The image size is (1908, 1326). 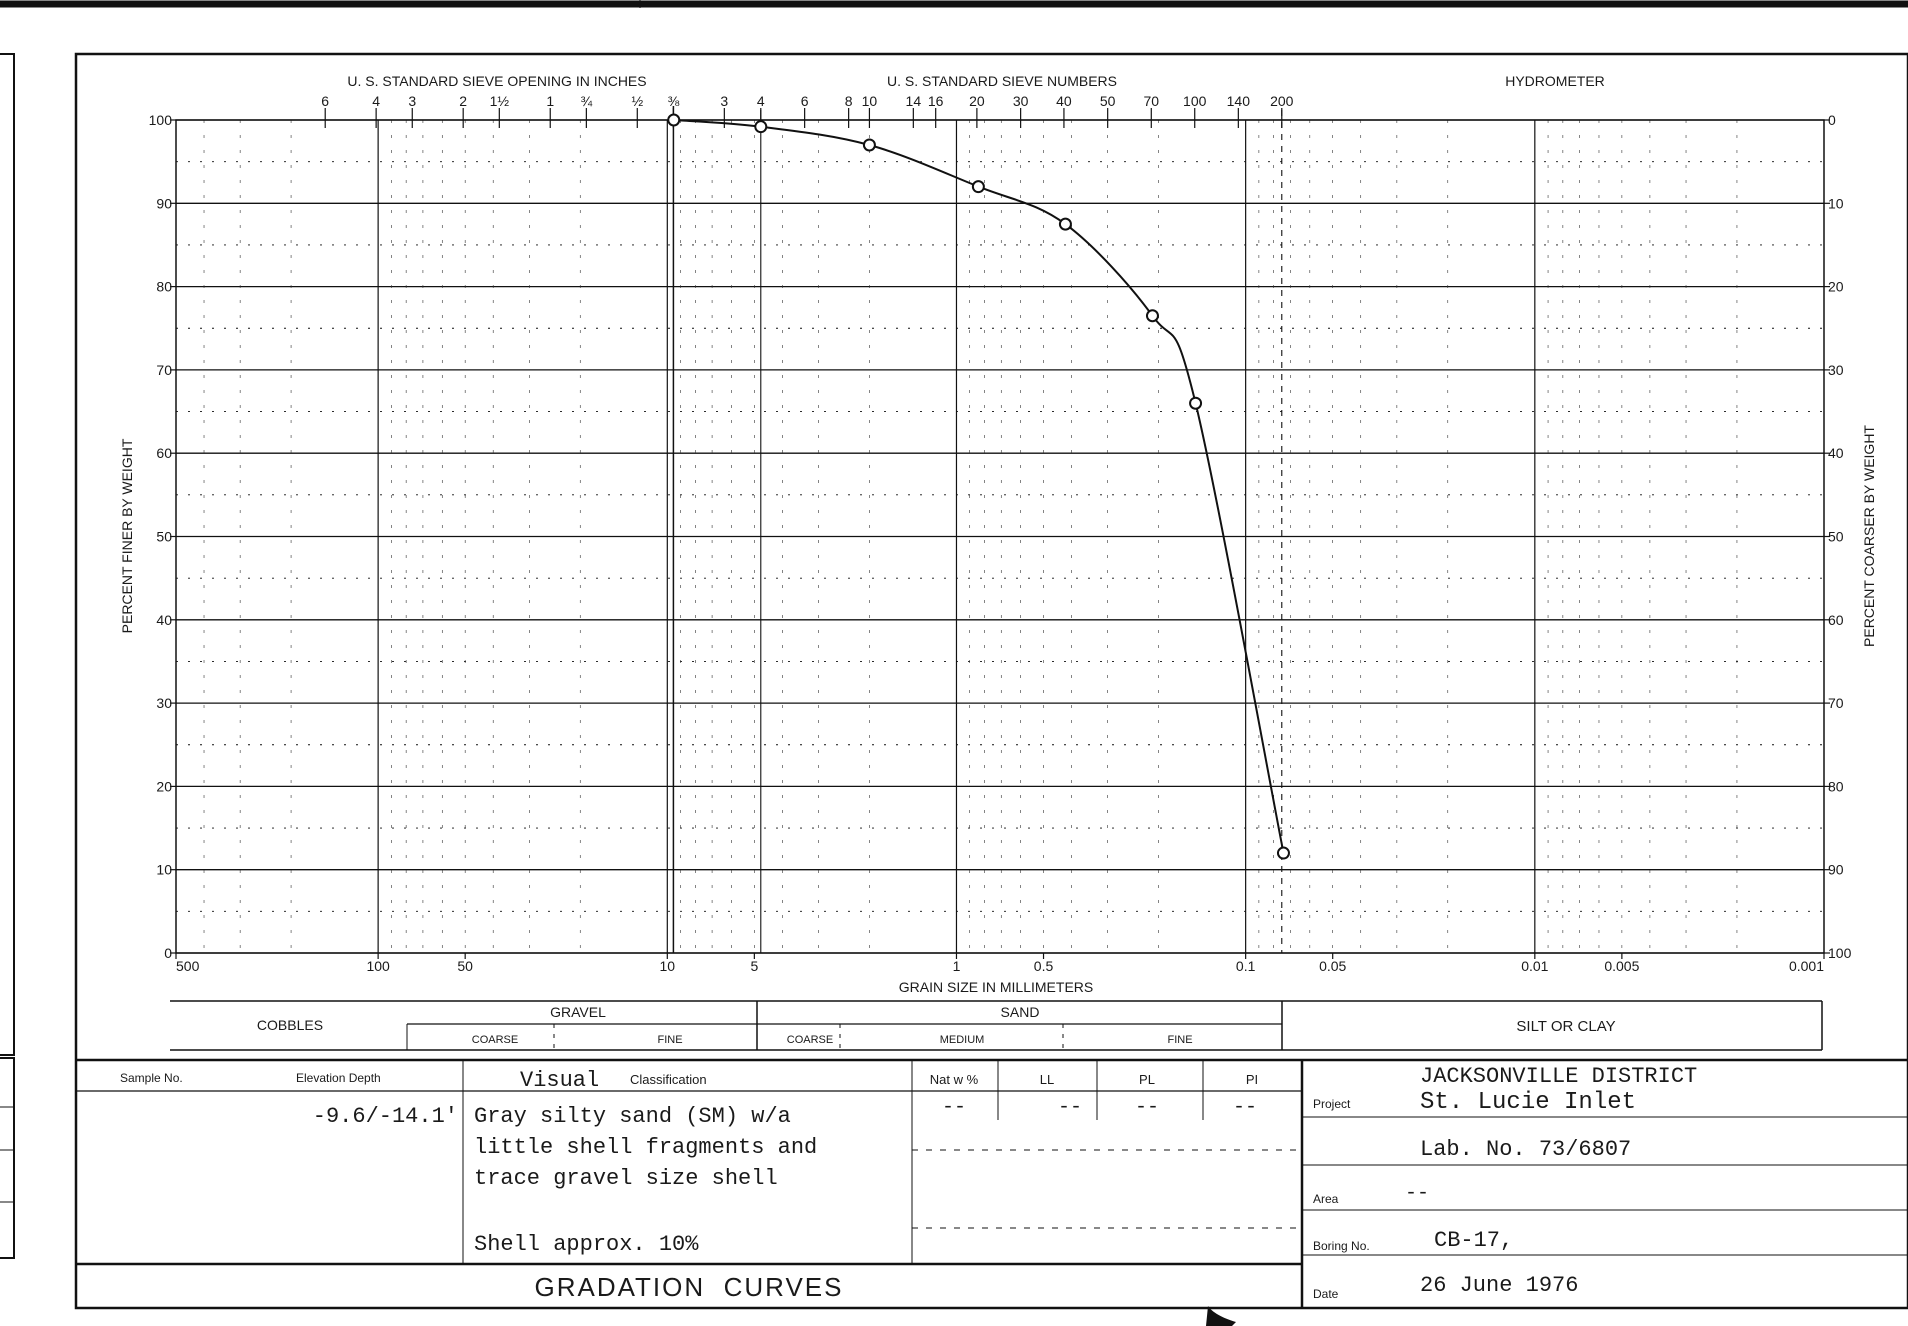 What do you see at coordinates (7, 1158) in the screenshot?
I see `left-lower-box` at bounding box center [7, 1158].